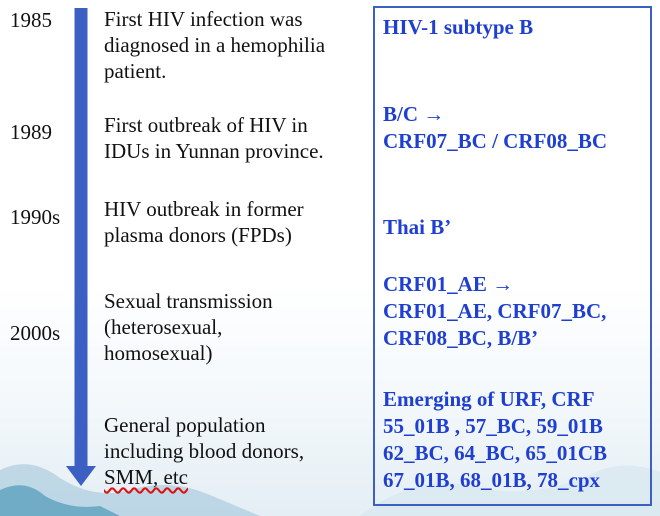 This screenshot has width=660, height=516. Describe the element at coordinates (35, 217) in the screenshot. I see `year-1990s: 1990s` at that location.